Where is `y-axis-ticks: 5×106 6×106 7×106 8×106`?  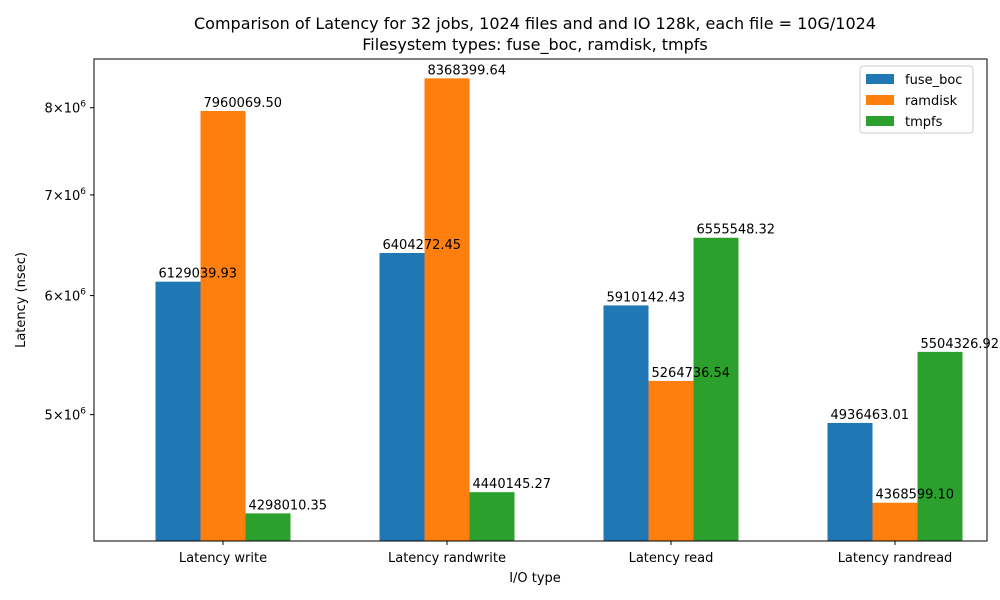 y-axis-ticks: 5×106 6×106 7×106 8×106 is located at coordinates (69, 262).